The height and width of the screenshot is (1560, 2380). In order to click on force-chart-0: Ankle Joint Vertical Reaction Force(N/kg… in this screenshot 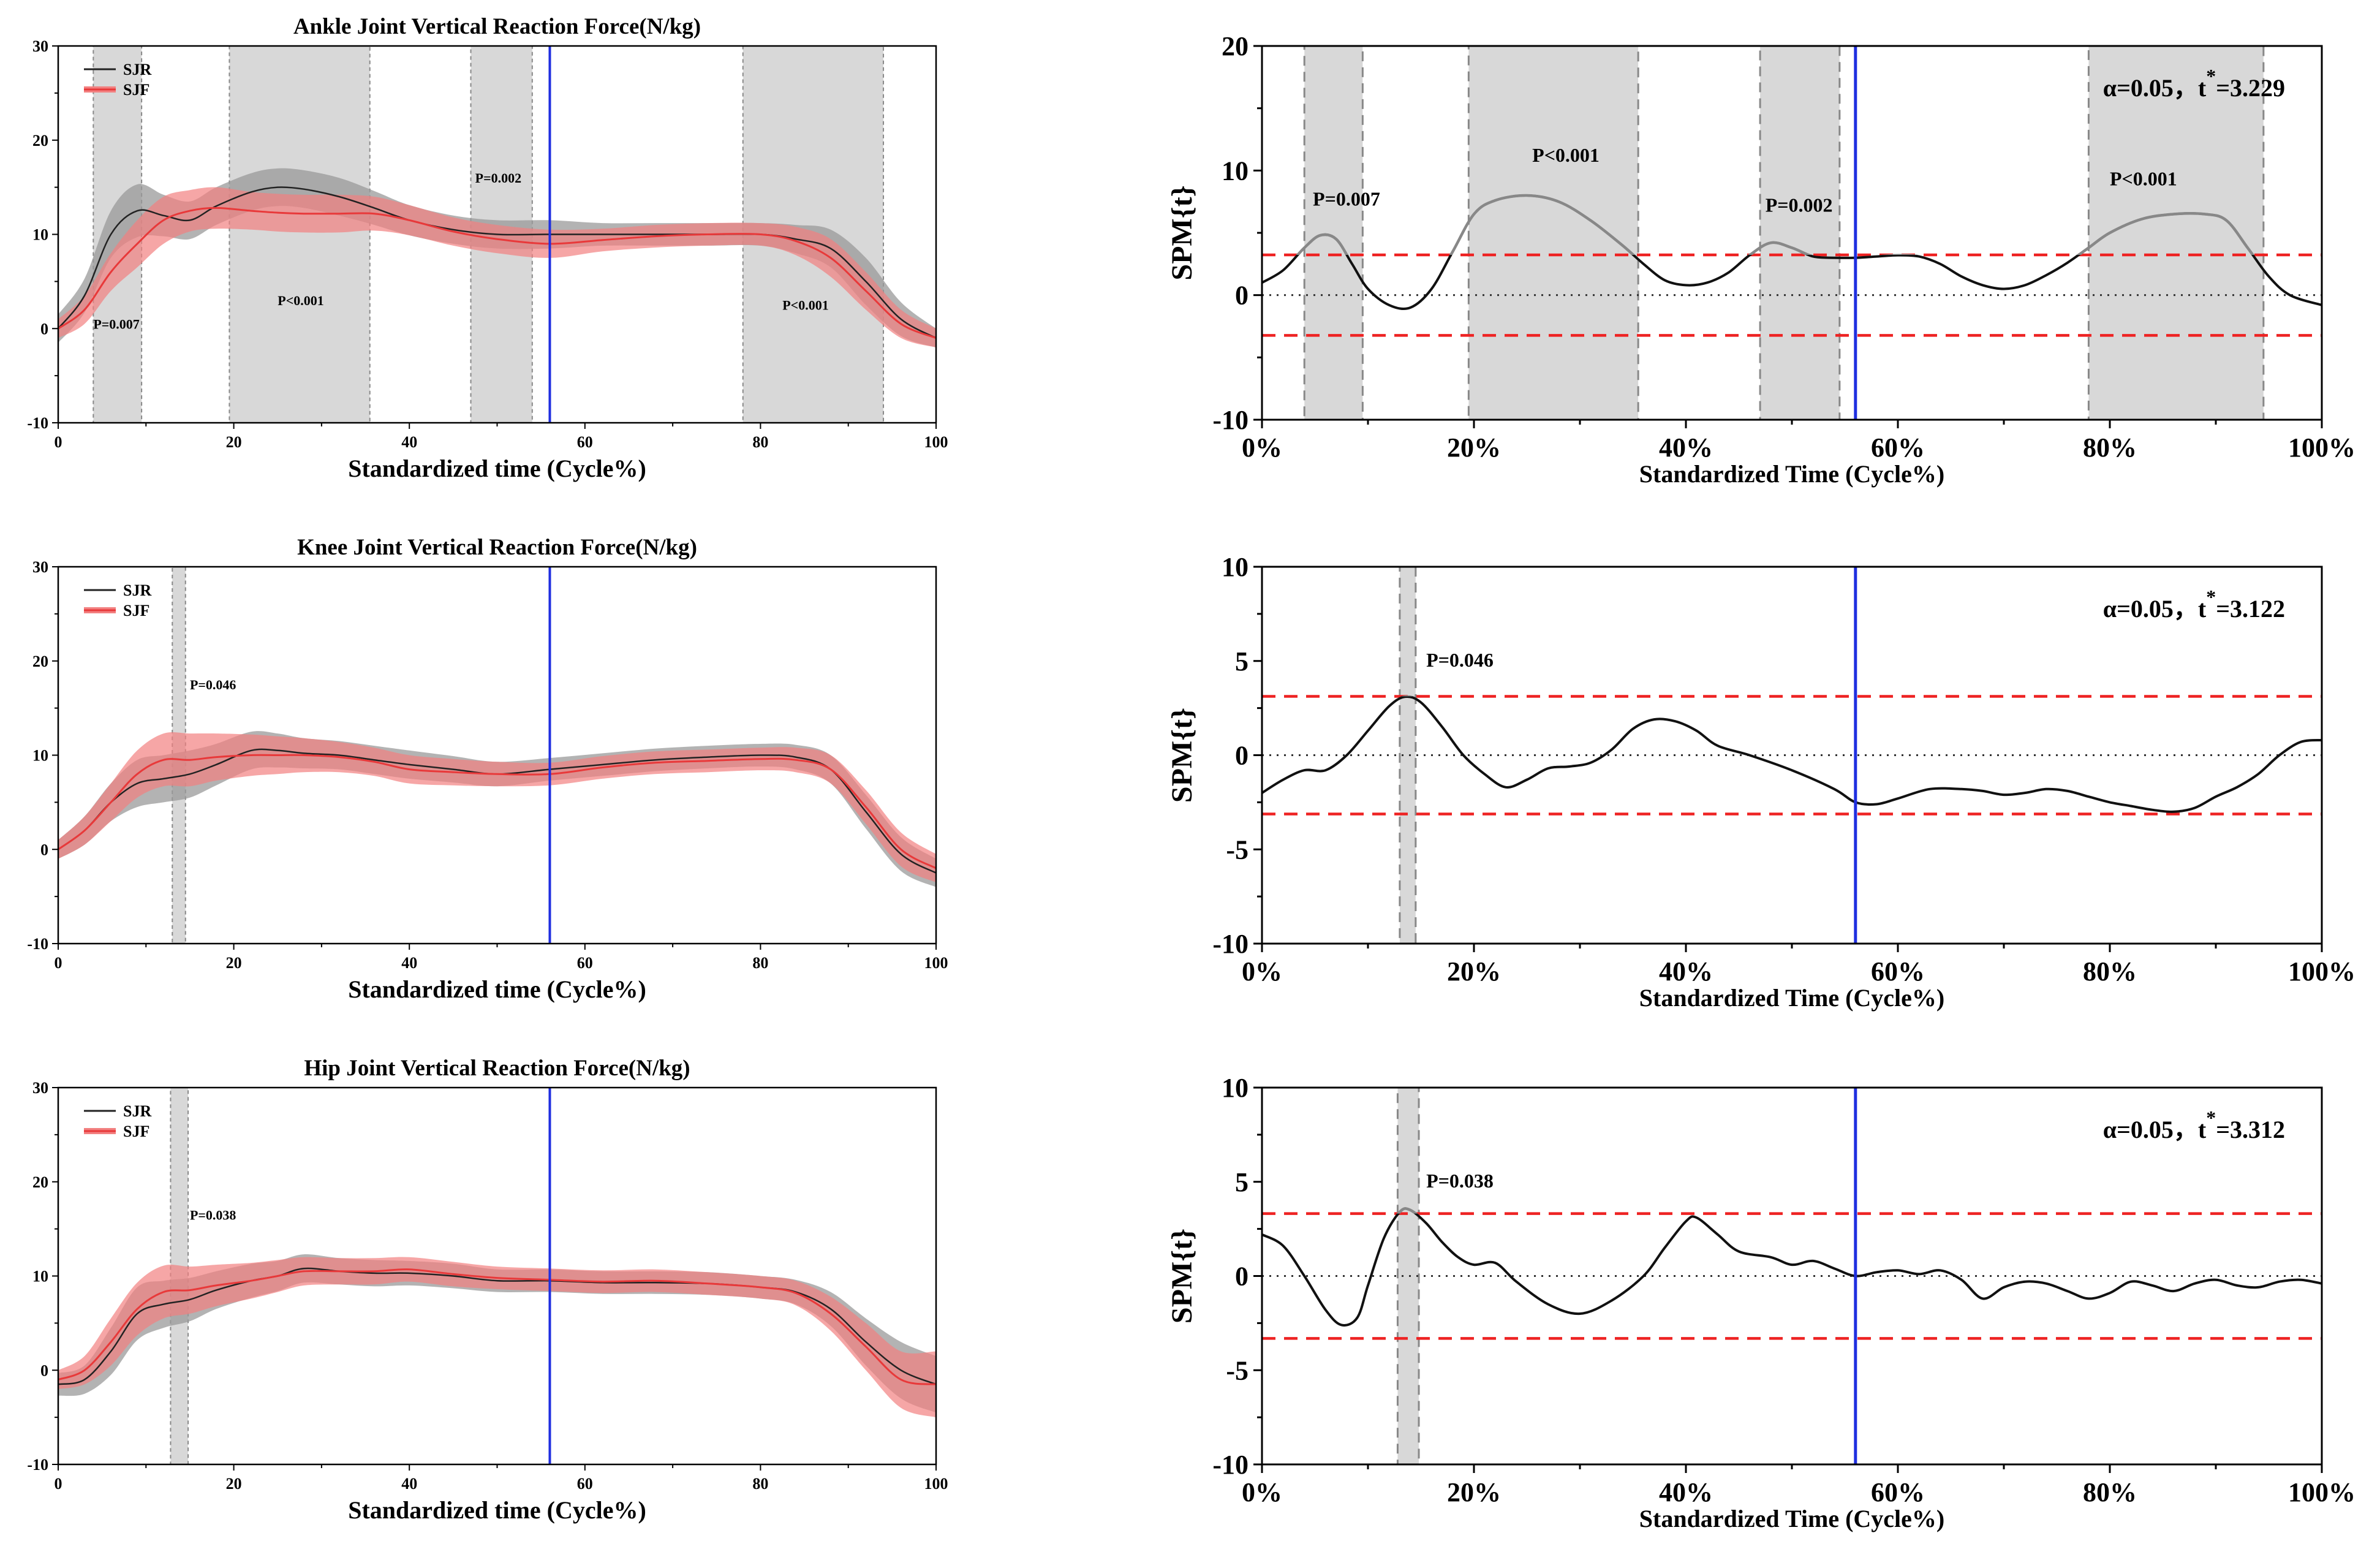, I will do `click(487, 248)`.